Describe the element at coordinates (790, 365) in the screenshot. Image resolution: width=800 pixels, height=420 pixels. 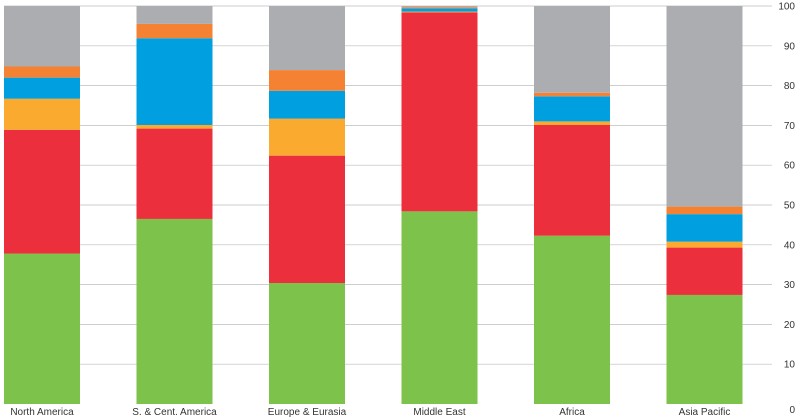
I see `y-tick-label: 10` at that location.